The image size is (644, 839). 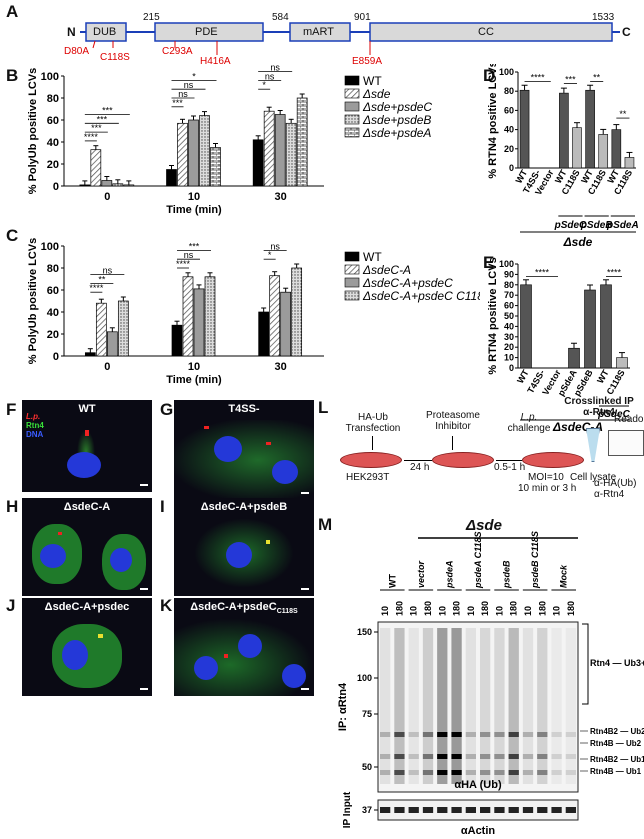 What do you see at coordinates (489, 262) in the screenshot?
I see `panel-e-letter: E` at bounding box center [489, 262].